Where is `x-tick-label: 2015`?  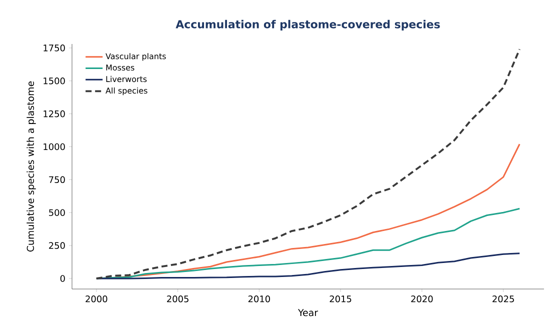
x-tick-label: 2015 is located at coordinates (341, 299).